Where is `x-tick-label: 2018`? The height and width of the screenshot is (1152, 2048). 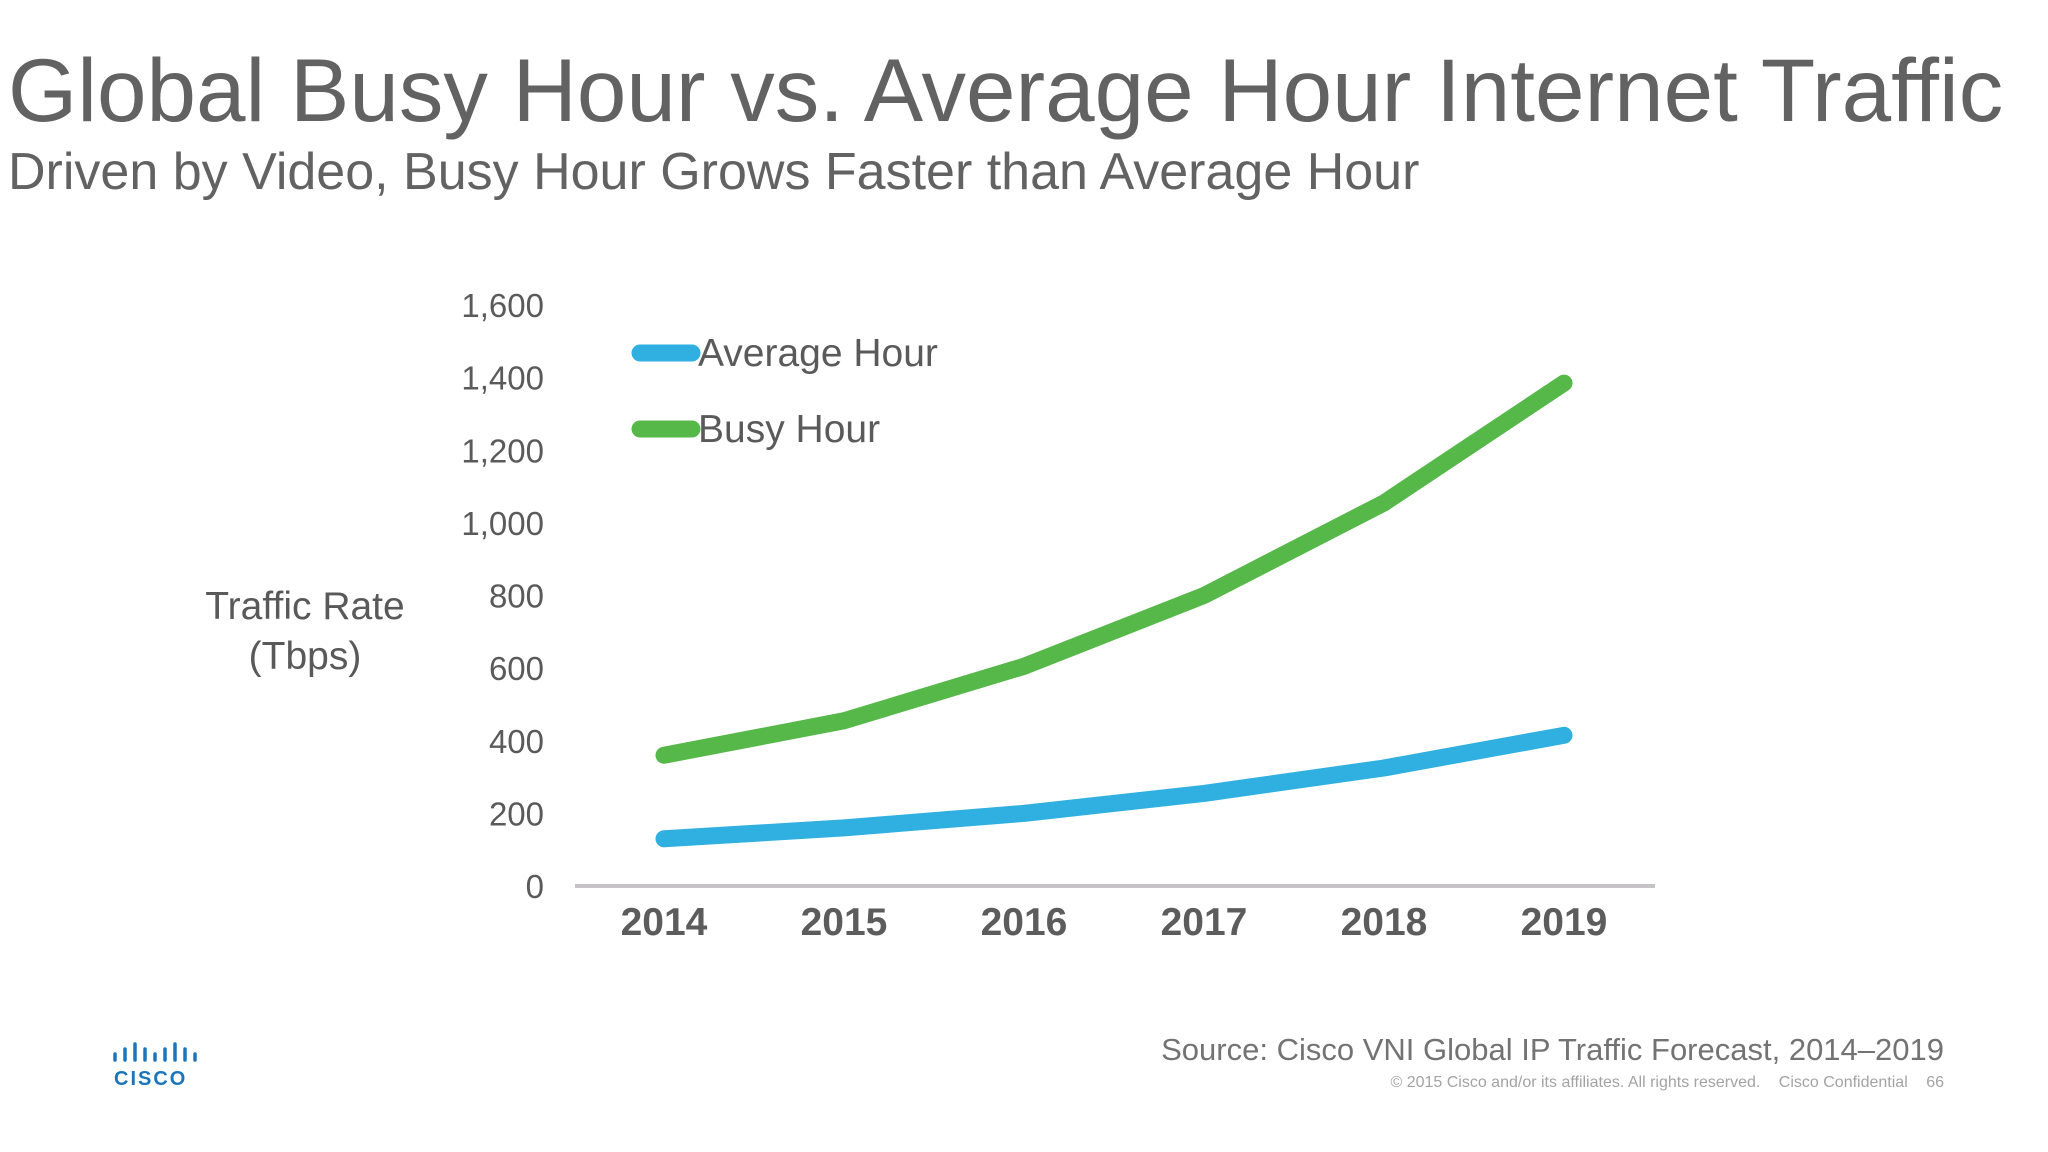 x-tick-label: 2018 is located at coordinates (1384, 922).